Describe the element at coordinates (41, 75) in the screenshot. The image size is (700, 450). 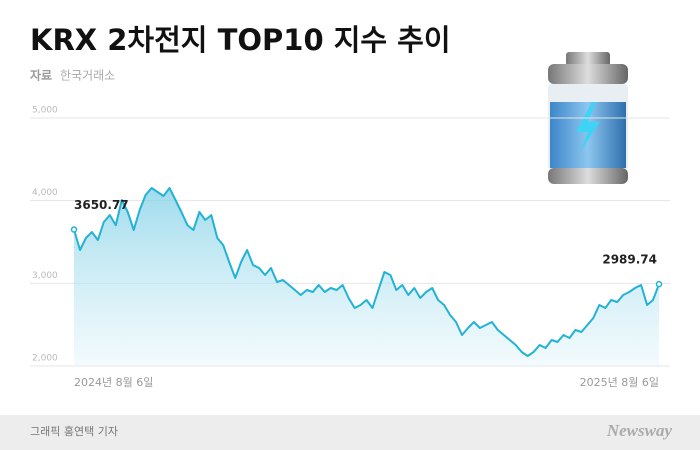
I see `source-label: 자료` at that location.